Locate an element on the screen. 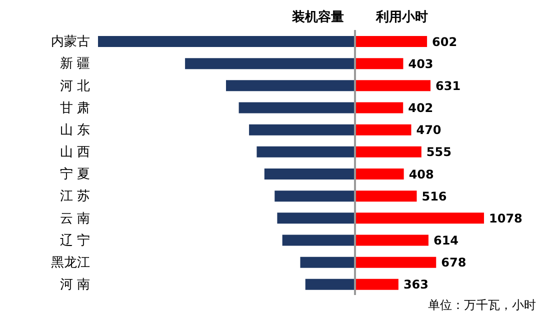 This screenshot has width=553, height=314. data-label: 614 is located at coordinates (446, 241).